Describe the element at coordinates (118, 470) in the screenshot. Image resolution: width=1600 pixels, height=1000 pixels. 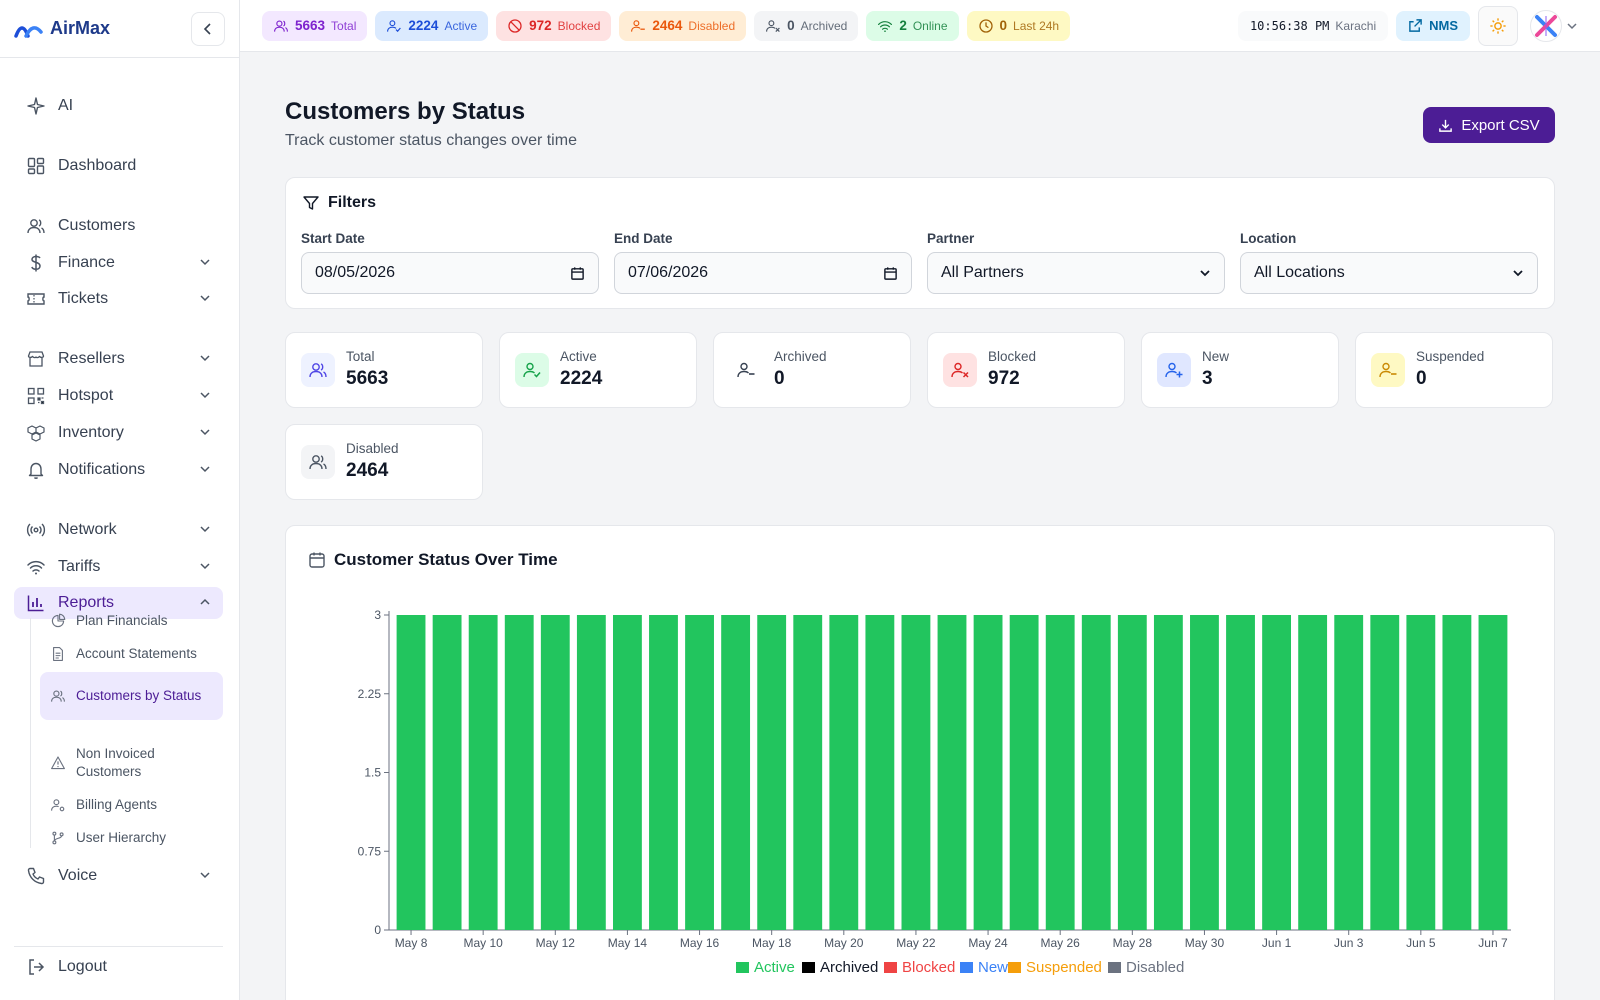
I see `sidebar-item-notifications: Notifications` at that location.